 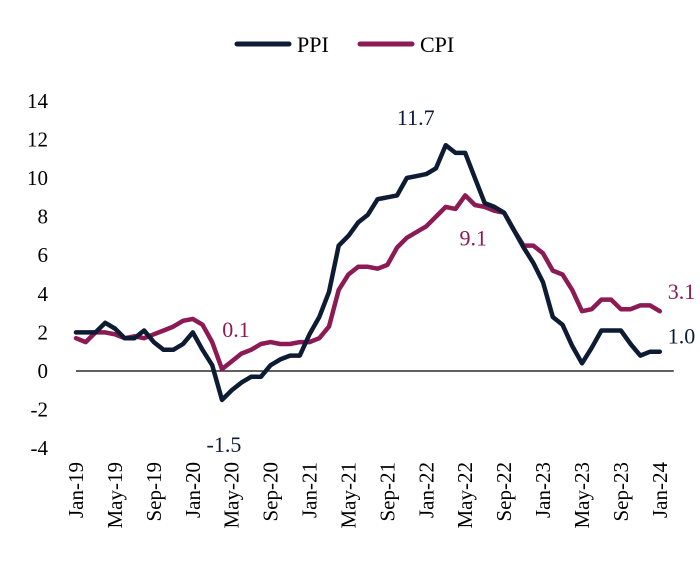 What do you see at coordinates (543, 490) in the screenshot?
I see `x-tick-label: Jan-23` at bounding box center [543, 490].